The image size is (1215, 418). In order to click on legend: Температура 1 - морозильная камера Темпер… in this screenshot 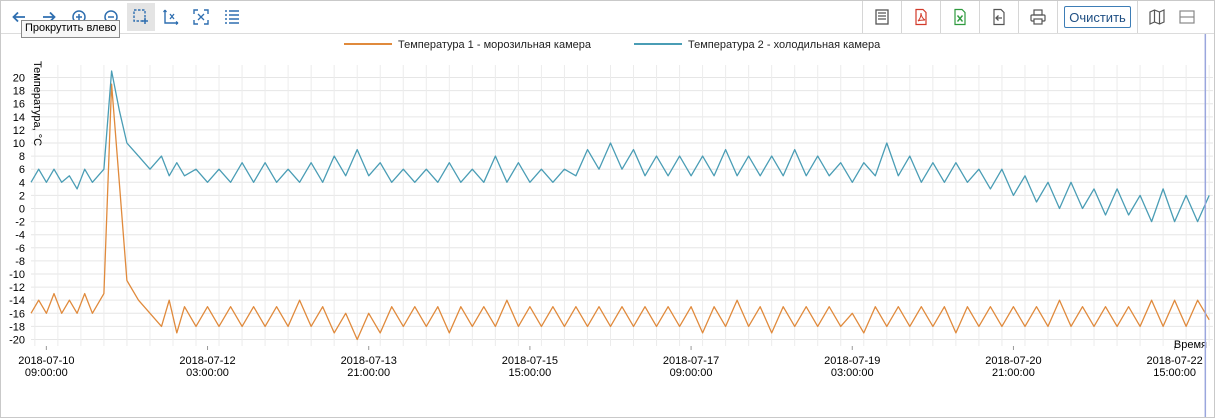, I will do `click(612, 45)`.